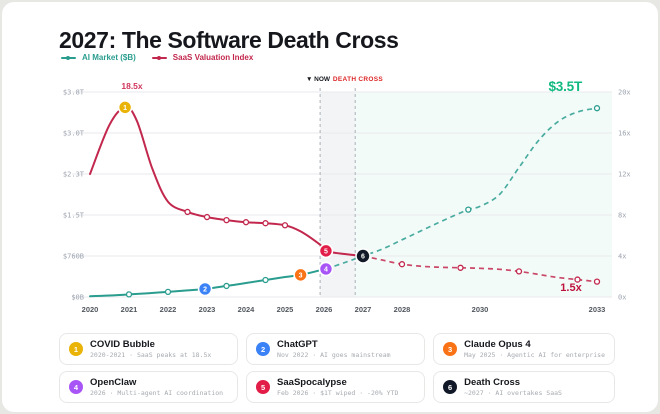 The height and width of the screenshot is (414, 660). I want to click on now-marker-label: ▼ NOW, so click(318, 79).